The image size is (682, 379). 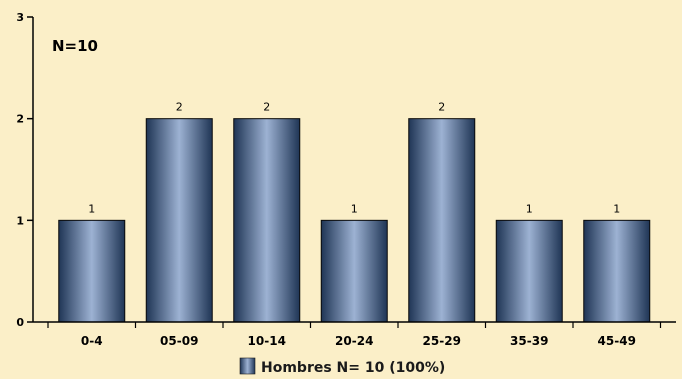 I want to click on data-label-20-24: 1, so click(x=354, y=208).